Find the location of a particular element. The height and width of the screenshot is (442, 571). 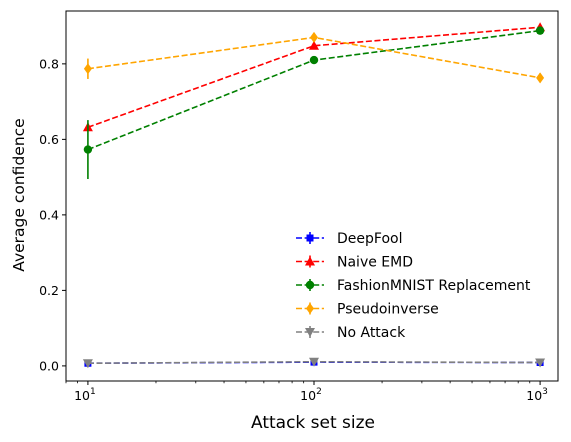

legend-label: No Attack is located at coordinates (371, 333).